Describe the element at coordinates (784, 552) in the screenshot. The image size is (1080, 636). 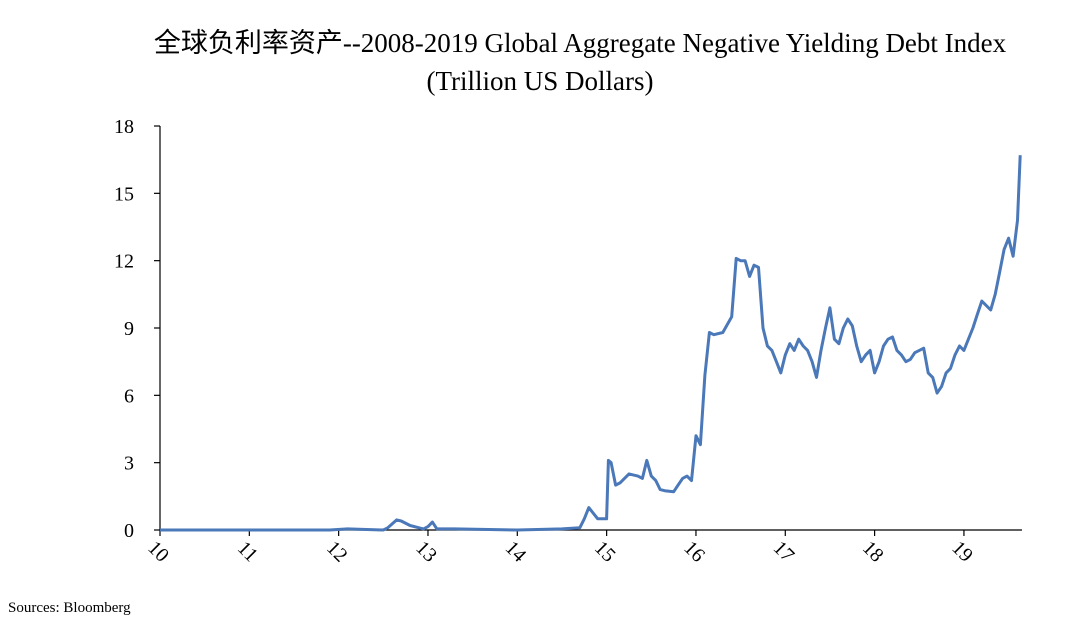
I see `x-tick-label: 17` at that location.